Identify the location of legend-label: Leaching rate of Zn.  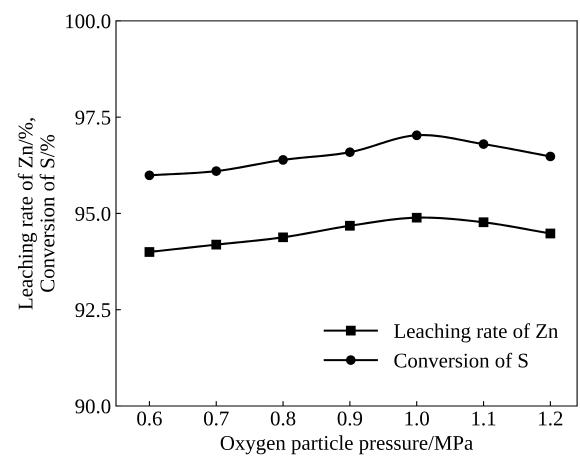
(476, 332).